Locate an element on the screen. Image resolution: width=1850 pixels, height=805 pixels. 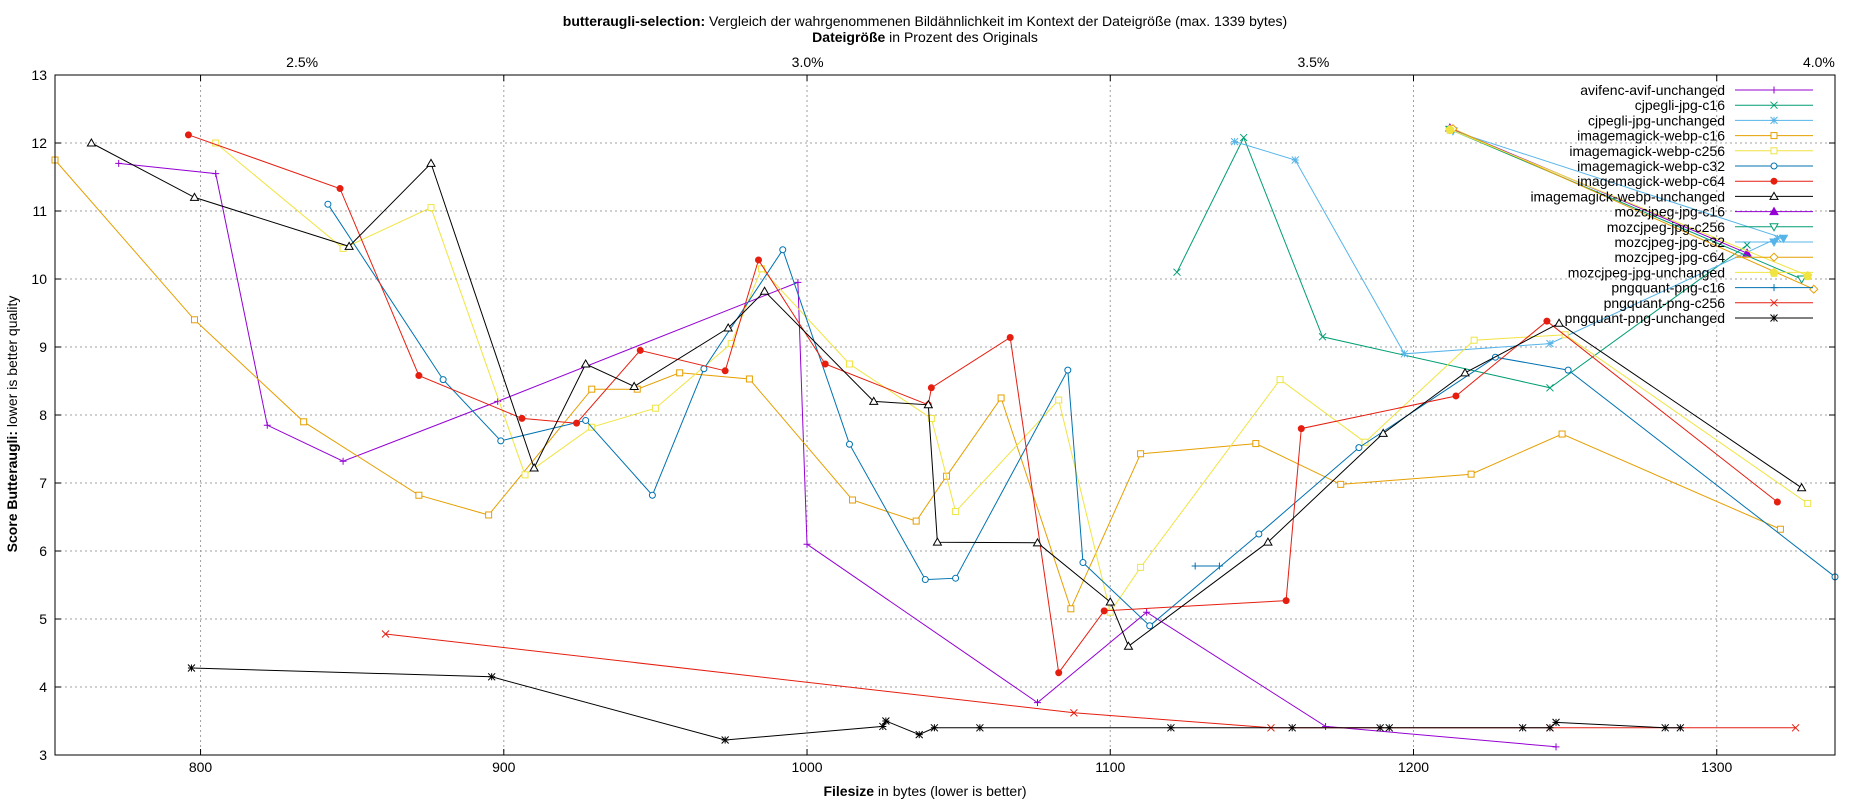
legend-entry-pngquant-png-c256: pngquant-png-c256 is located at coordinates (1708, 303).